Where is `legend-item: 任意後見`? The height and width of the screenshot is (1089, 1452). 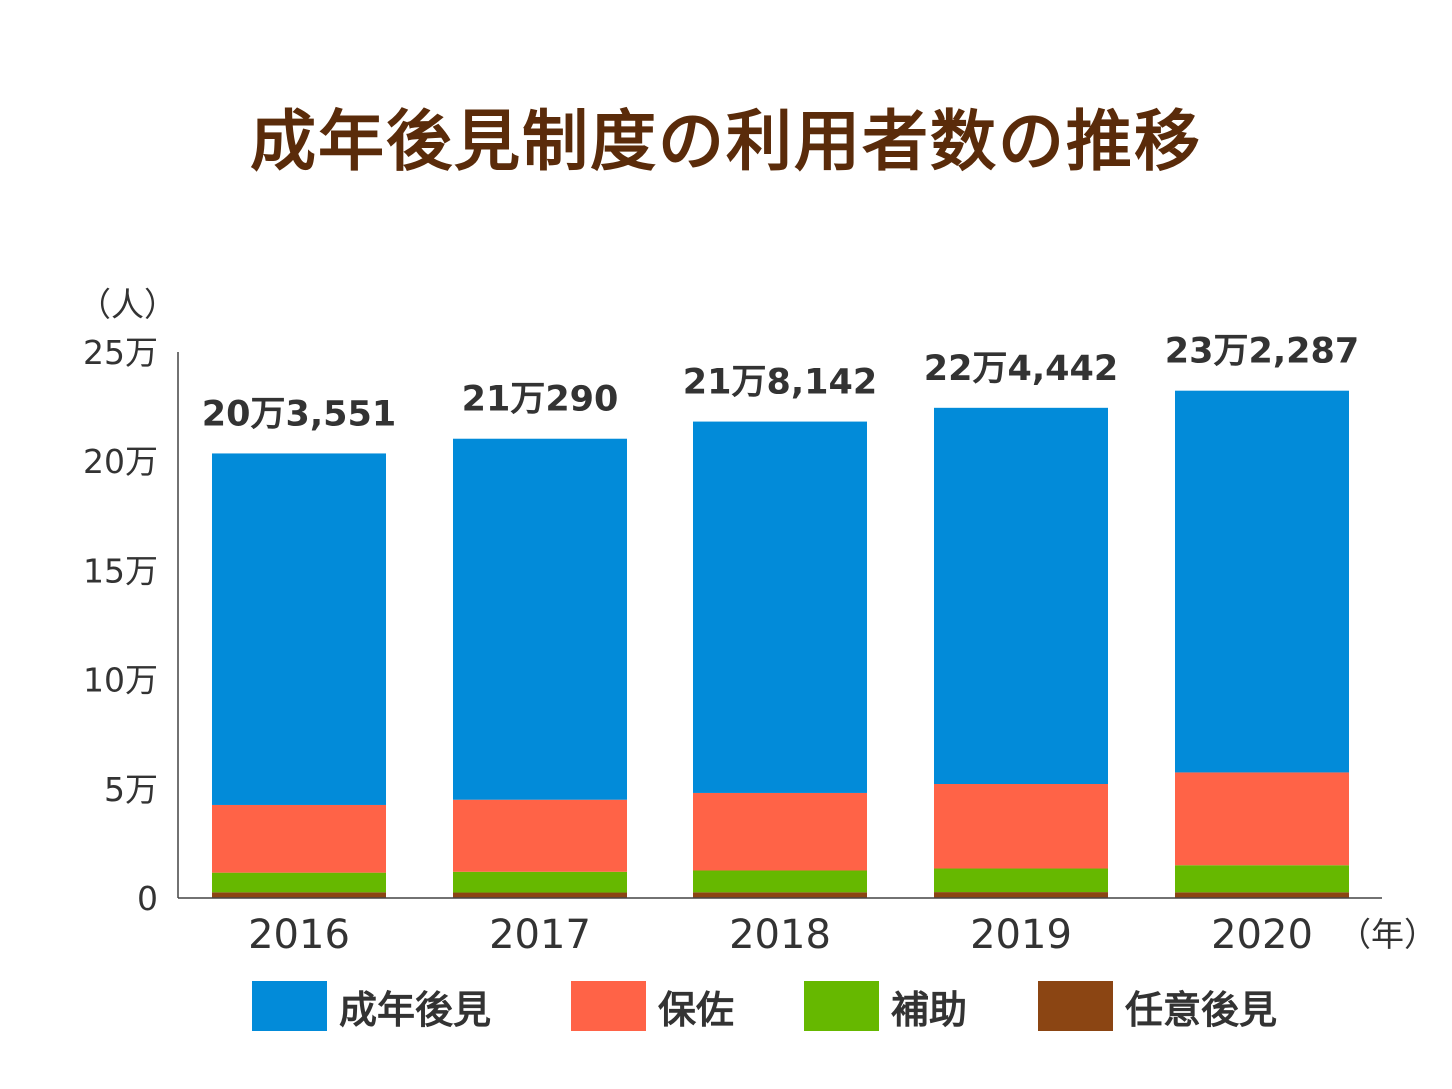 legend-item: 任意後見 is located at coordinates (1157, 1006).